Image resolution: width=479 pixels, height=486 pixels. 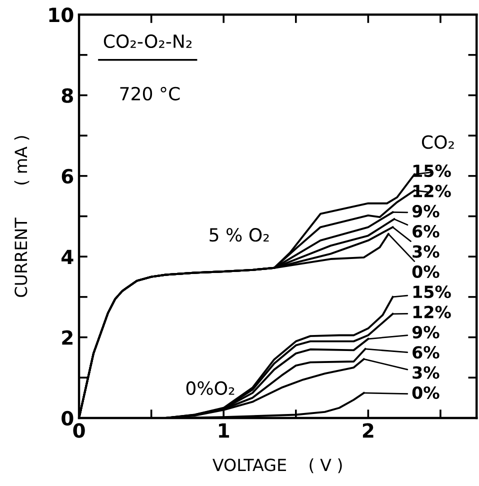 What do you see at coordinates (79, 430) in the screenshot?
I see `x-tick-label: 0` at bounding box center [79, 430].